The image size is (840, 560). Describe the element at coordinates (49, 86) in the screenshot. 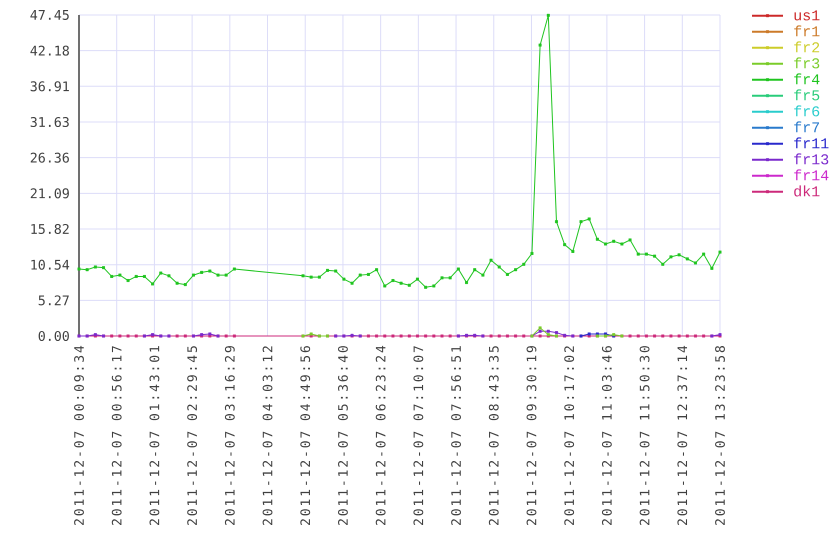

I see `y-tick-label: 36.91` at that location.